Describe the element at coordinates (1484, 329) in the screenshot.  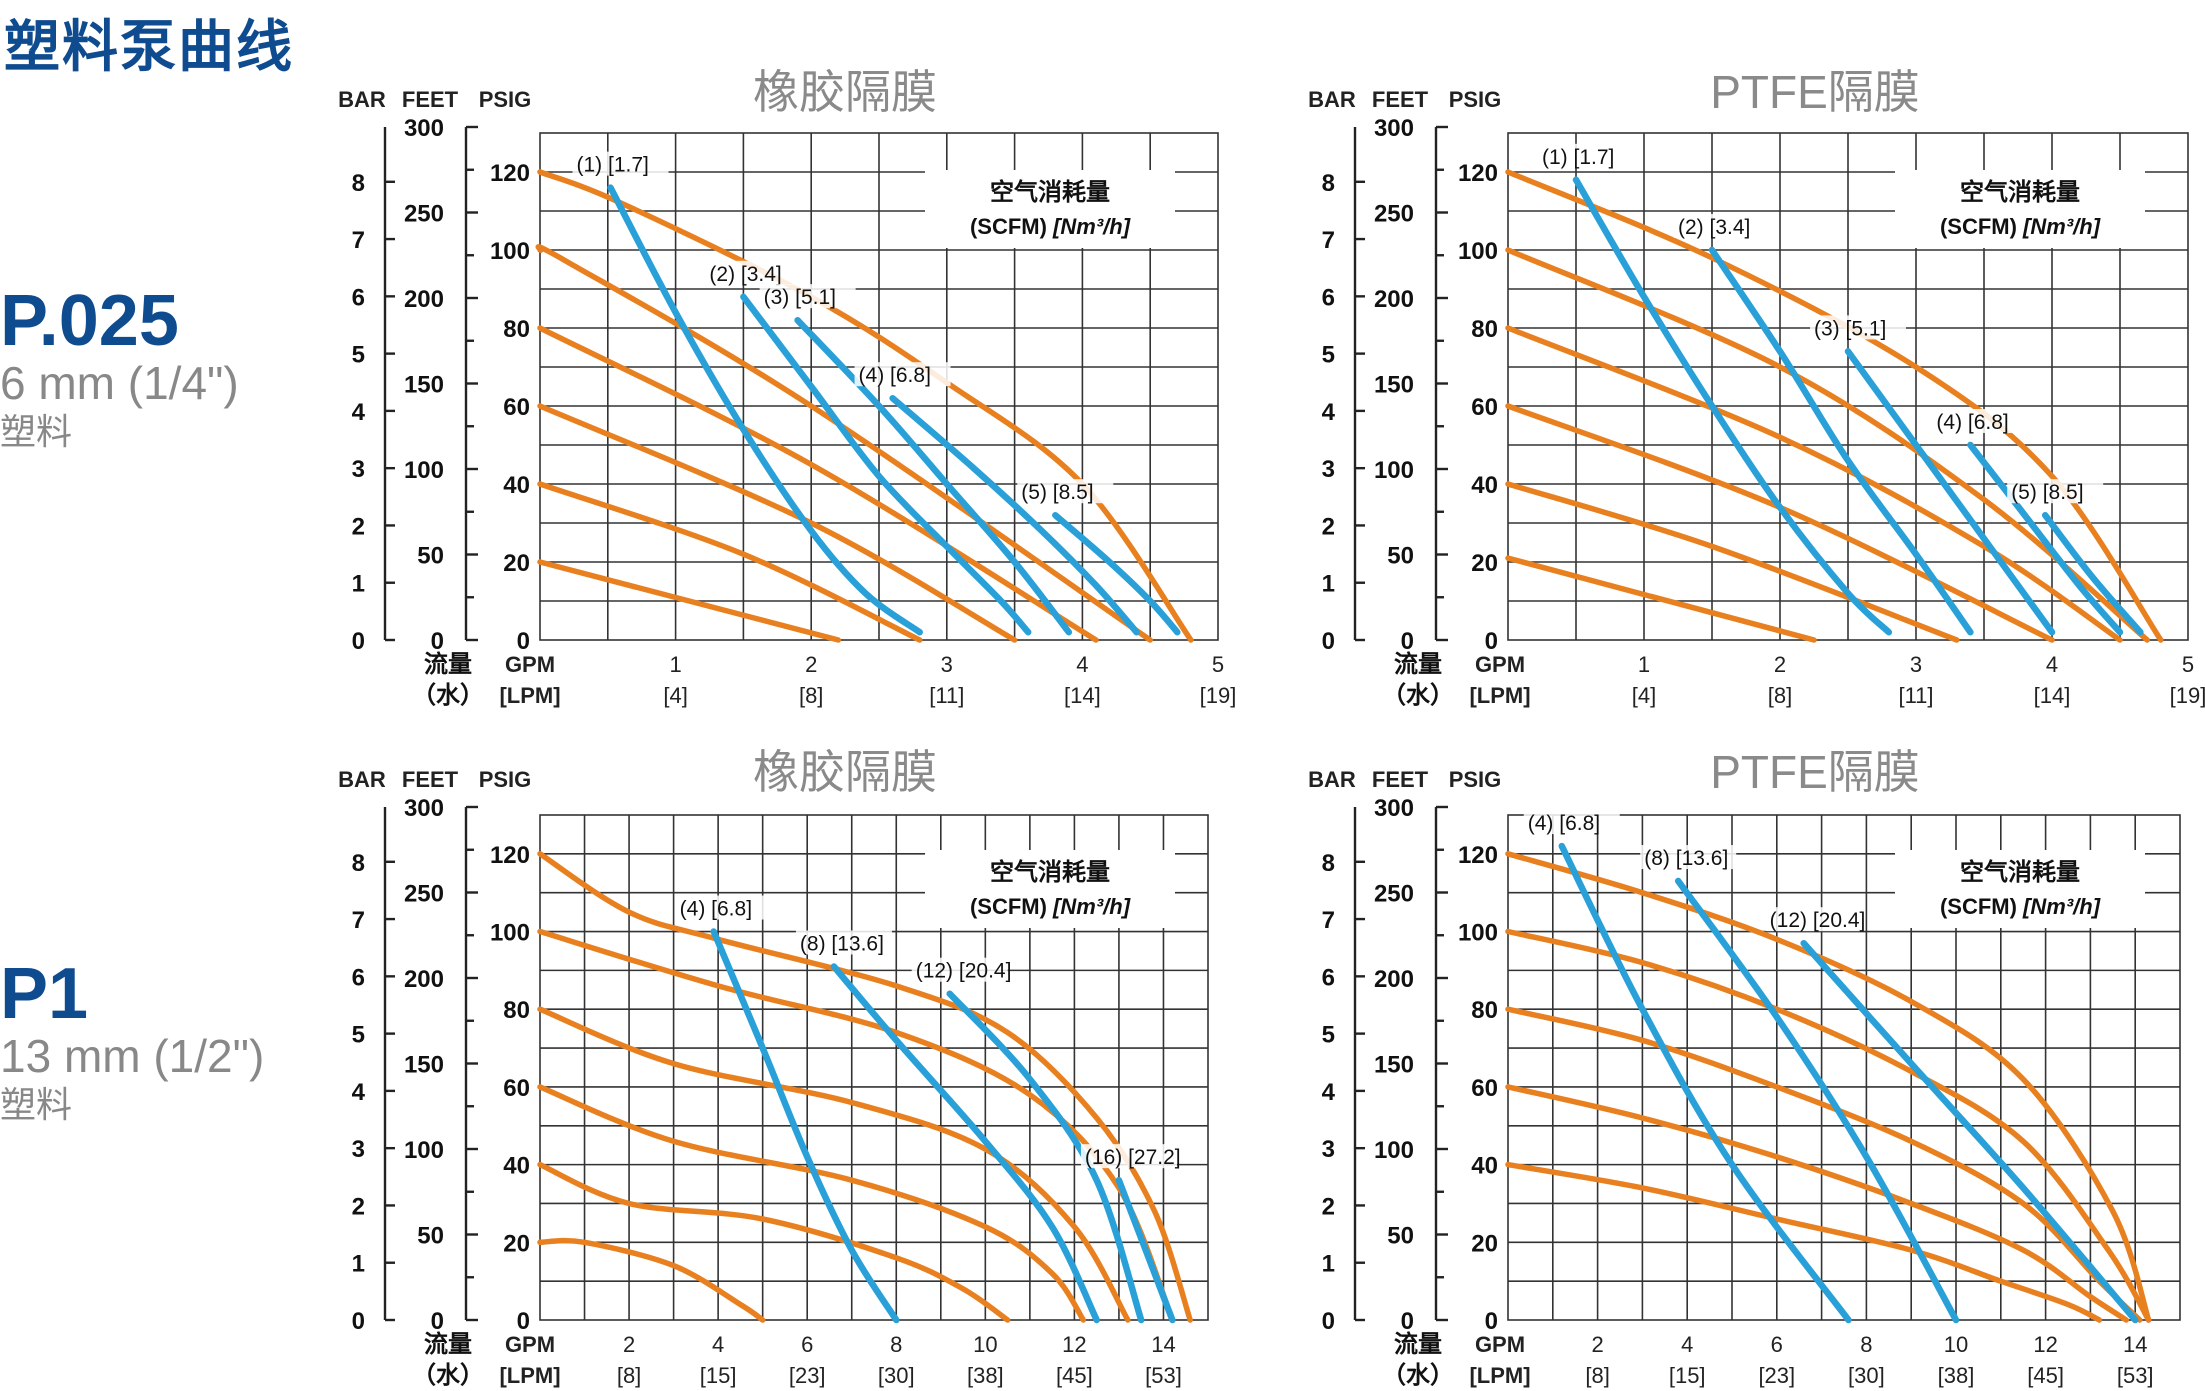
I see `psig-tick-label: 80` at that location.